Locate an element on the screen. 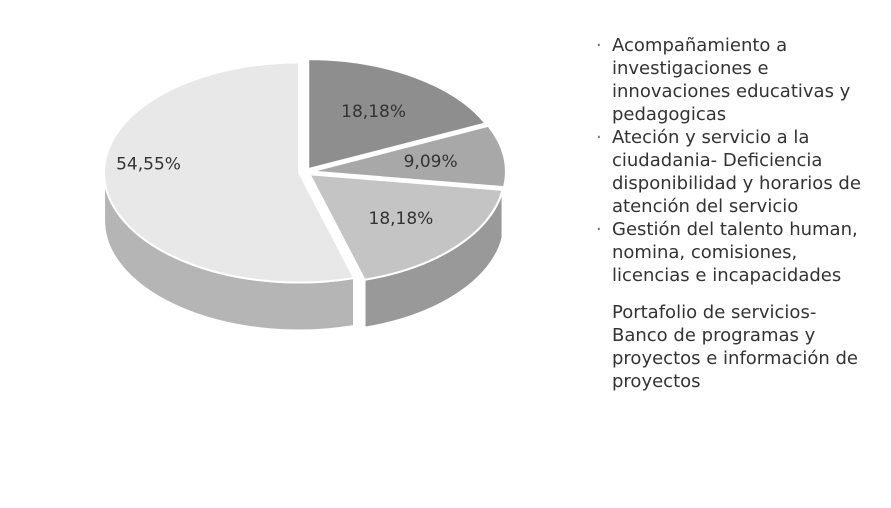 Image resolution: width=891 pixels, height=508 pixels. data-label: 54,55% is located at coordinates (148, 165).